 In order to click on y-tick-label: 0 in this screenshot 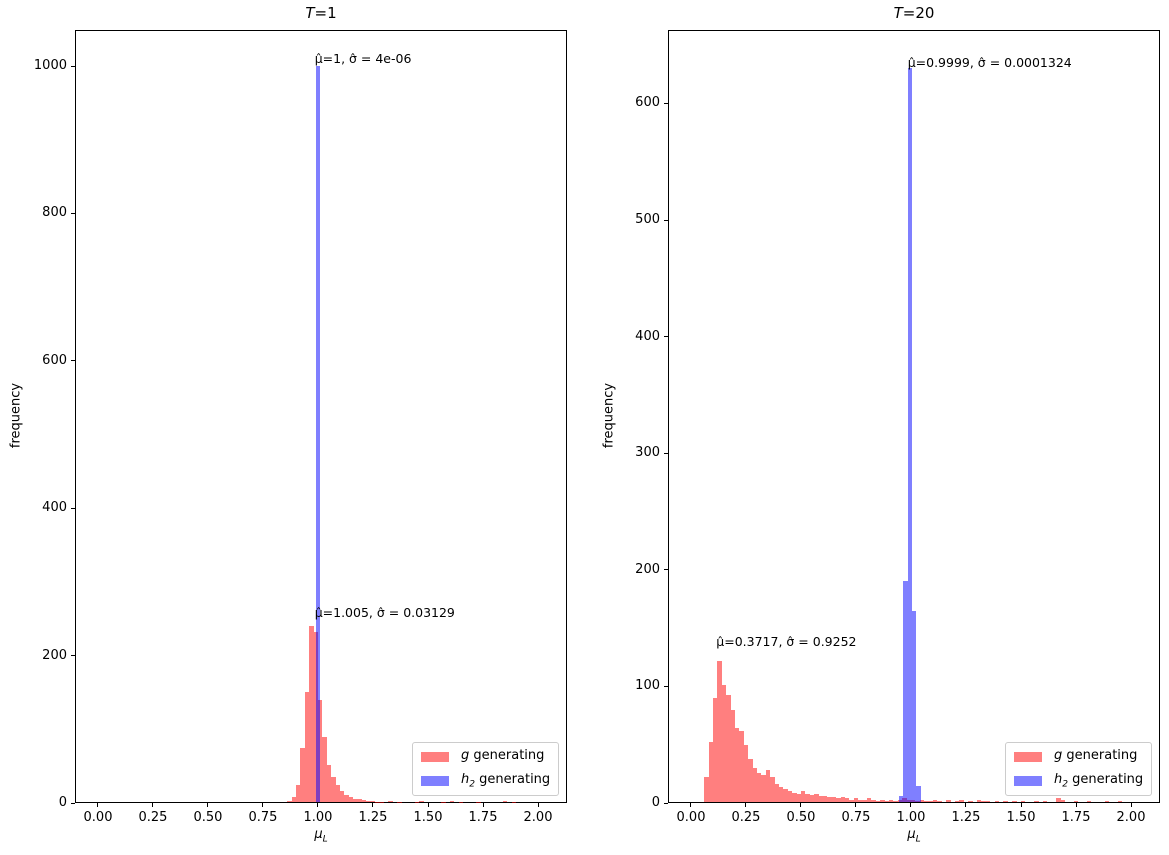, I will do `click(62, 802)`.